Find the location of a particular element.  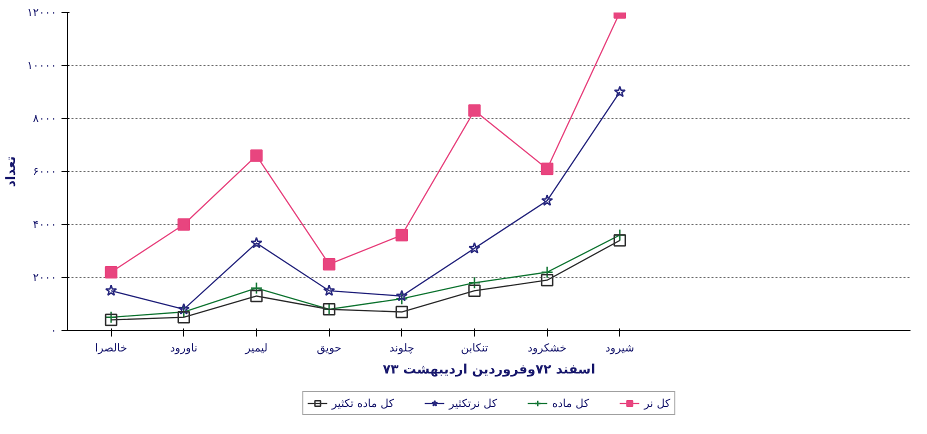

y-tick-label: ۱۲۰۰۰ is located at coordinates (41, 12).